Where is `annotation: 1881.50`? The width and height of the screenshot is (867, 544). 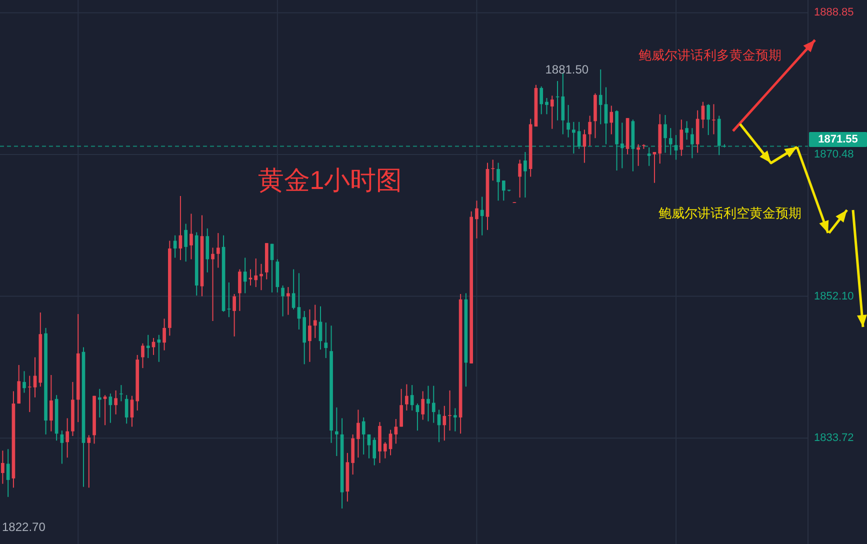
annotation: 1881.50 is located at coordinates (567, 69).